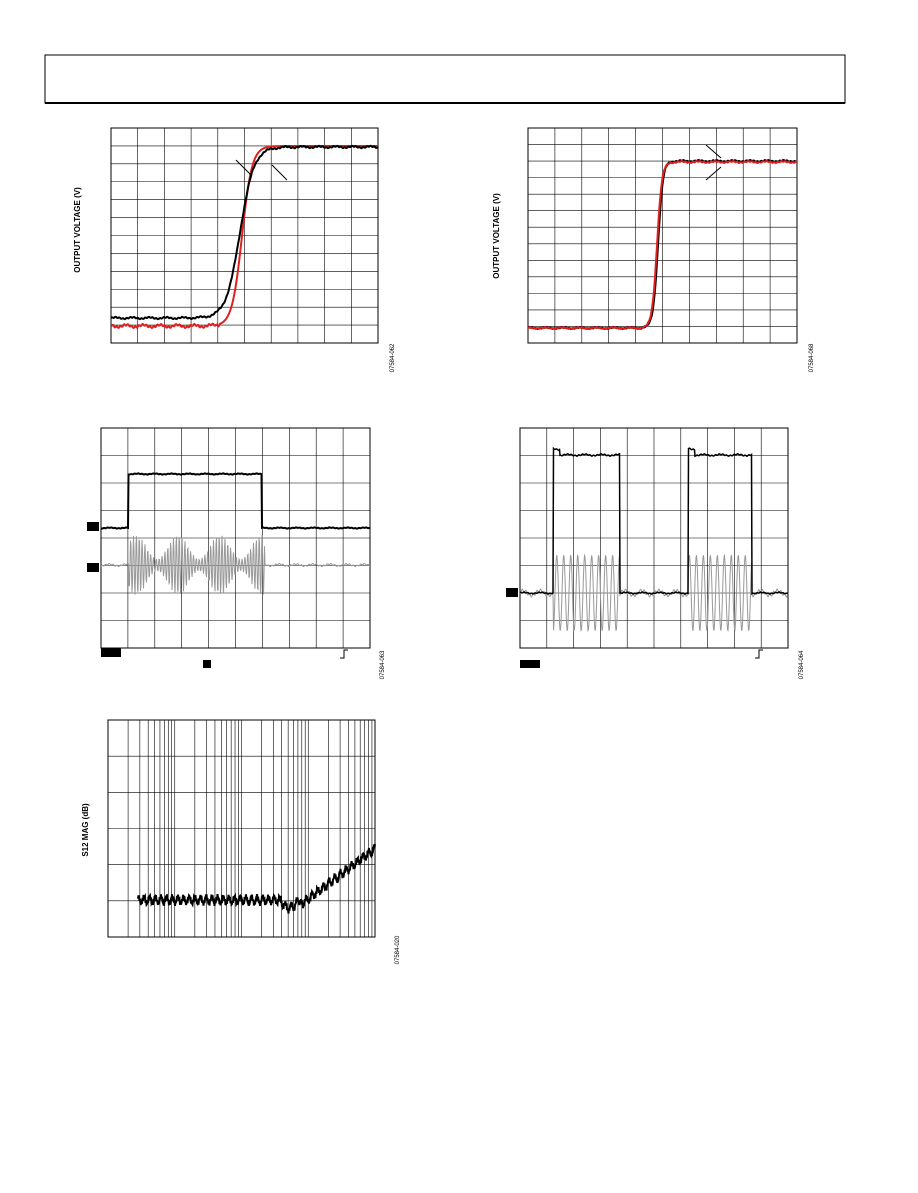 The image size is (918, 1193). Describe the element at coordinates (85, 830) in the screenshot. I see `y-axis-label: S12 MAG (dB)` at that location.